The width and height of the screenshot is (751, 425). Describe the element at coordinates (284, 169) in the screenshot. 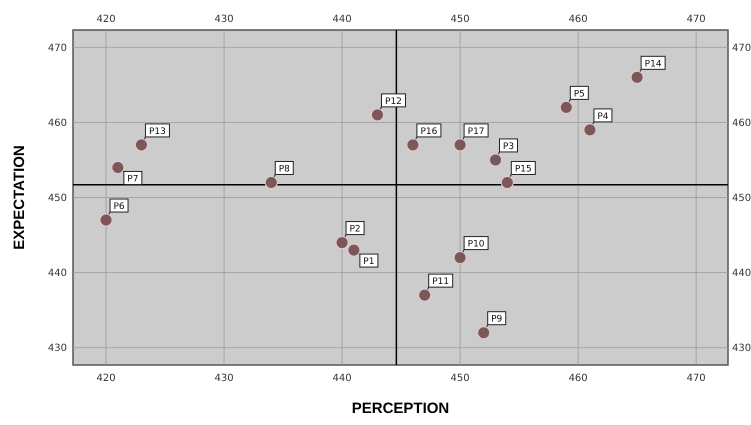

I see `annotation: P8` at that location.